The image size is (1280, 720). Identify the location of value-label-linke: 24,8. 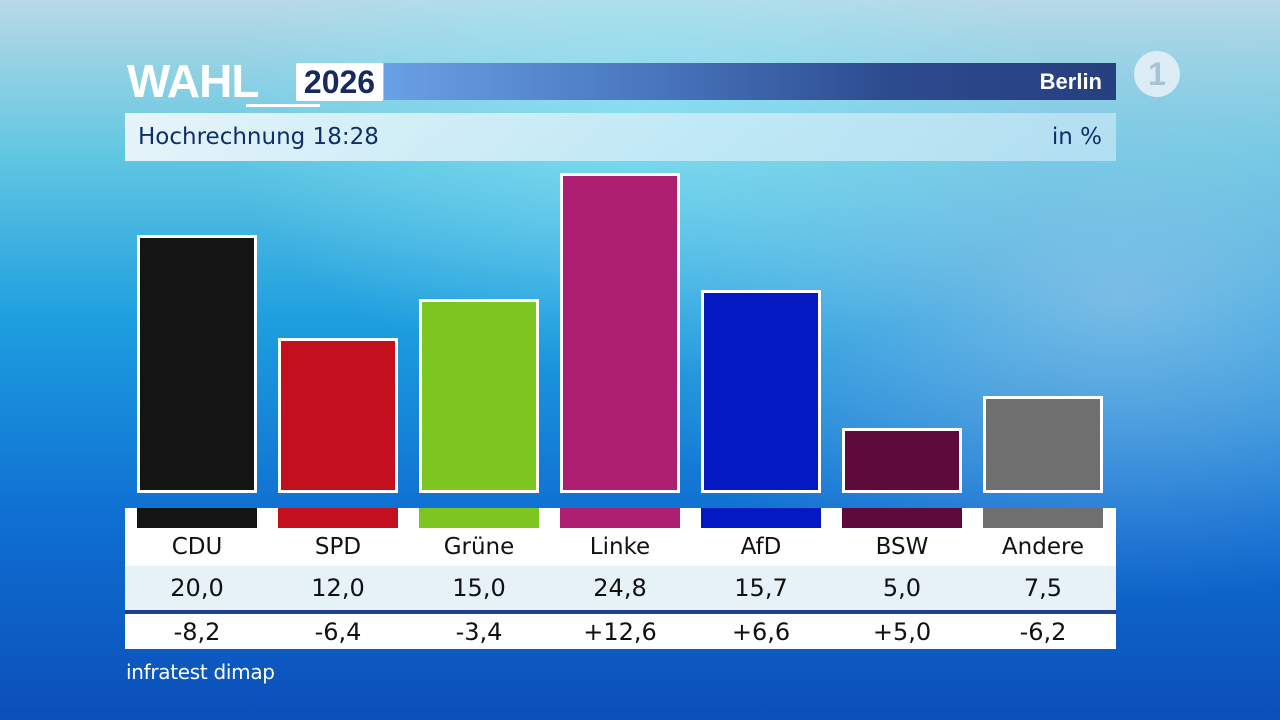
(620, 588).